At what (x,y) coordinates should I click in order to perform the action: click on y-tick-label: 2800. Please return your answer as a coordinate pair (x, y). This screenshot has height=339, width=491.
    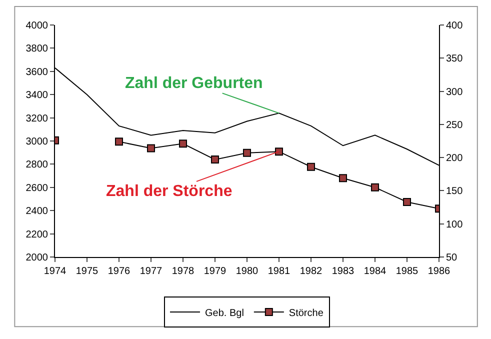
    Looking at the image, I should click on (37, 165).